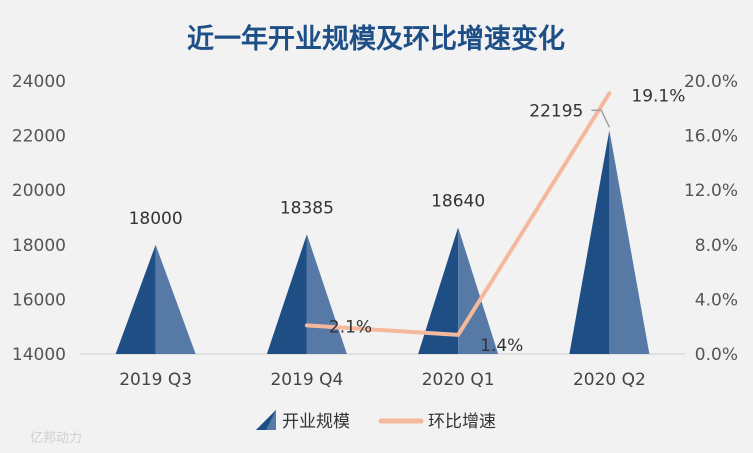  What do you see at coordinates (156, 219) in the screenshot?
I see `bar-data-label: 18000` at bounding box center [156, 219].